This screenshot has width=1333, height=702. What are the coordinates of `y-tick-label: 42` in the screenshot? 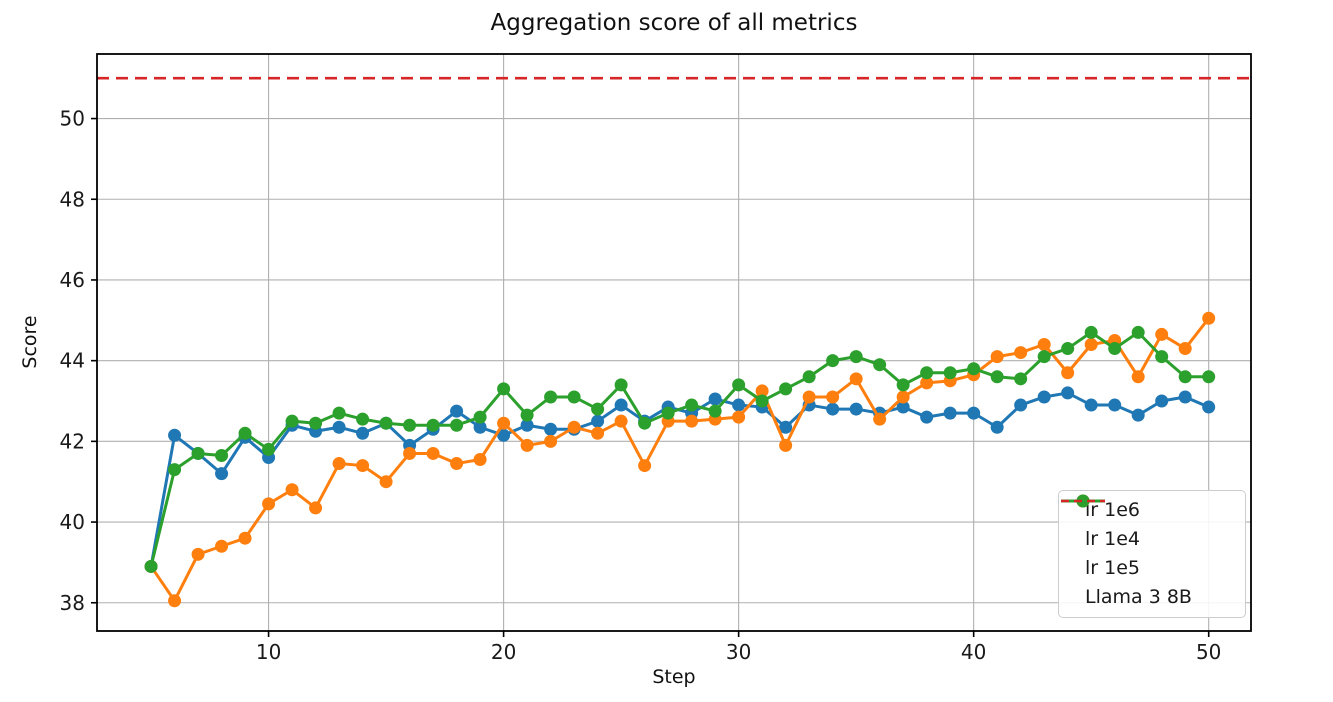 It's located at (72, 441).